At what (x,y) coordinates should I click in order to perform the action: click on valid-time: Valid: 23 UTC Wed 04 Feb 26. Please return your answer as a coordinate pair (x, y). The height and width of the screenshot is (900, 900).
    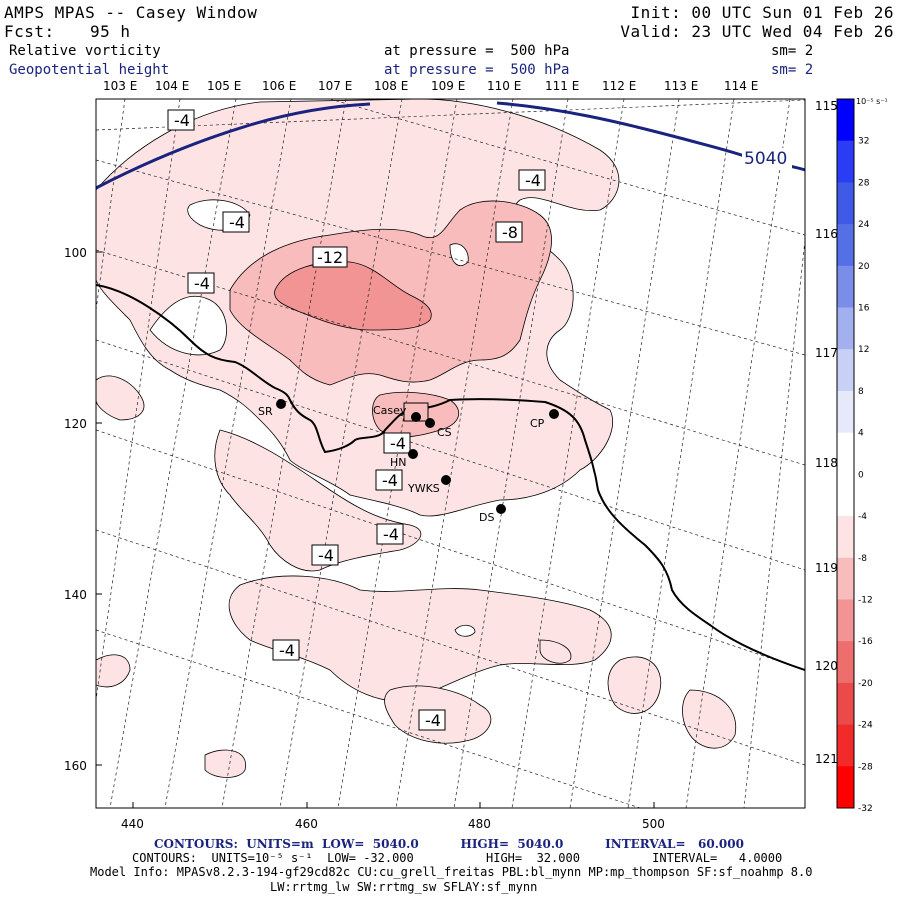
    Looking at the image, I should click on (757, 31).